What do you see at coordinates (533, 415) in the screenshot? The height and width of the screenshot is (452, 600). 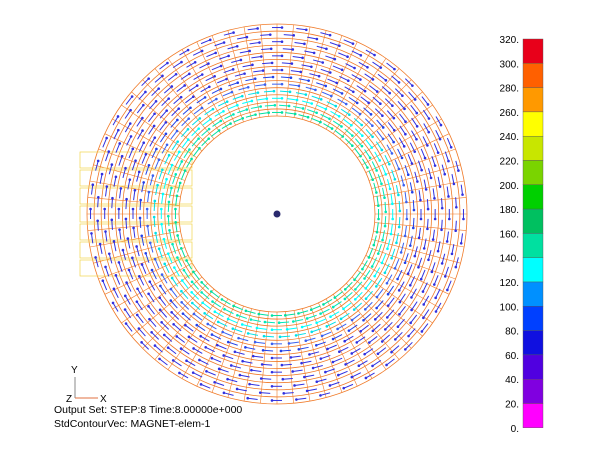 I see `legend-swatch` at bounding box center [533, 415].